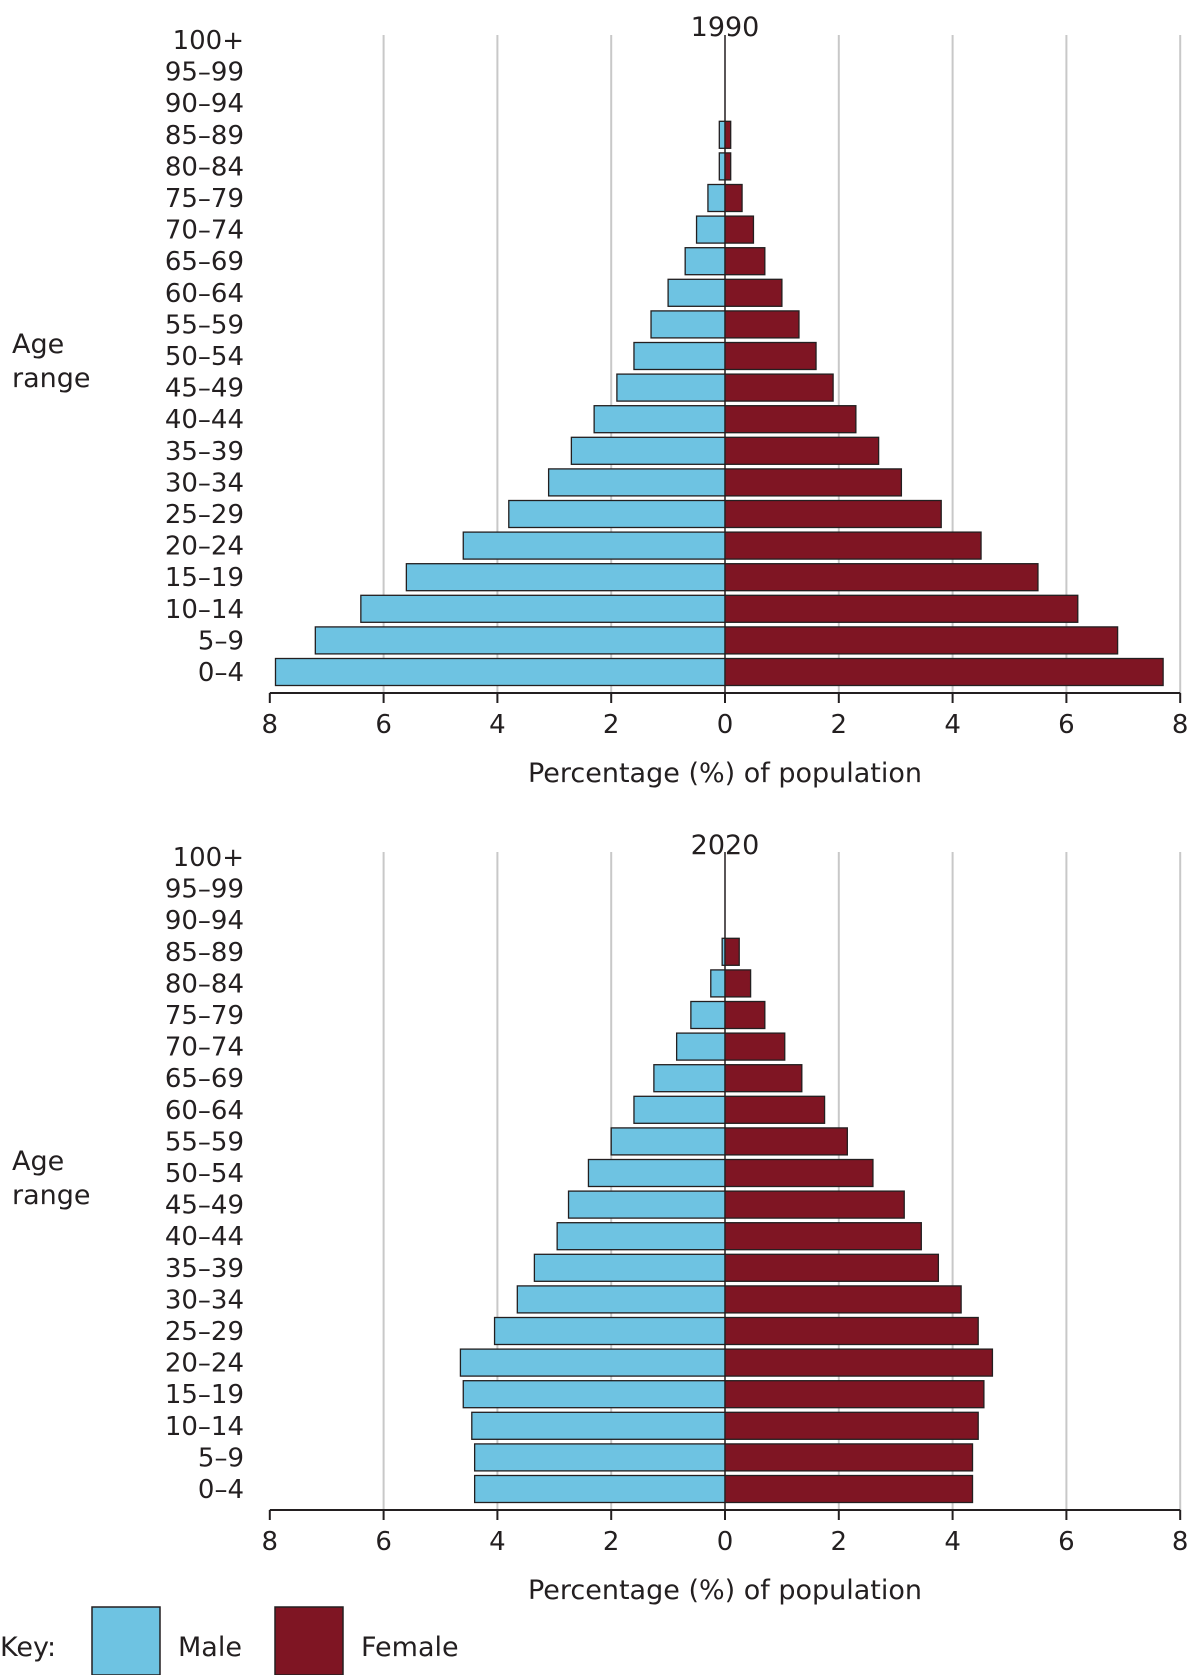  Describe the element at coordinates (814, 1204) in the screenshot. I see `bar-female-45–49` at that location.